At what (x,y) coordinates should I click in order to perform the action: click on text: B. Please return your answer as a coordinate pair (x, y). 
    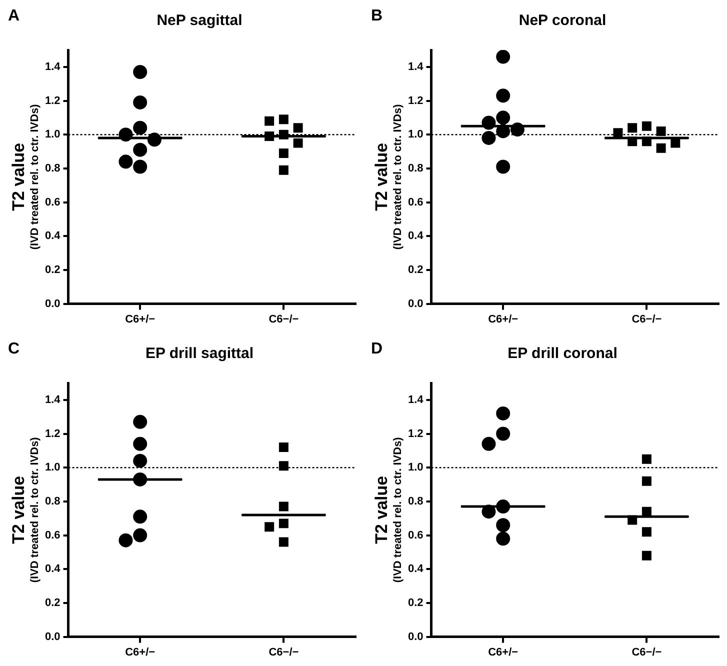
    Looking at the image, I should click on (377, 15).